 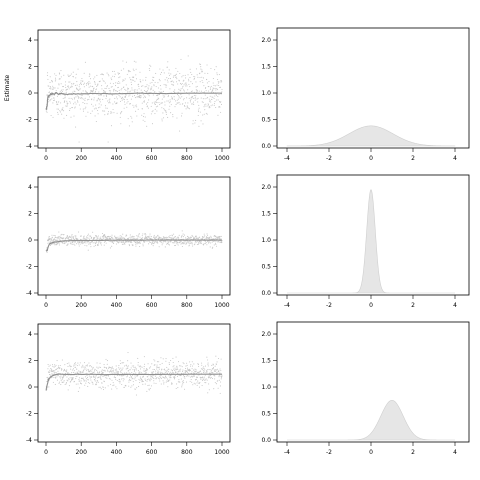 I want to click on trace-1-x-tick-label: 200, so click(x=81, y=158).